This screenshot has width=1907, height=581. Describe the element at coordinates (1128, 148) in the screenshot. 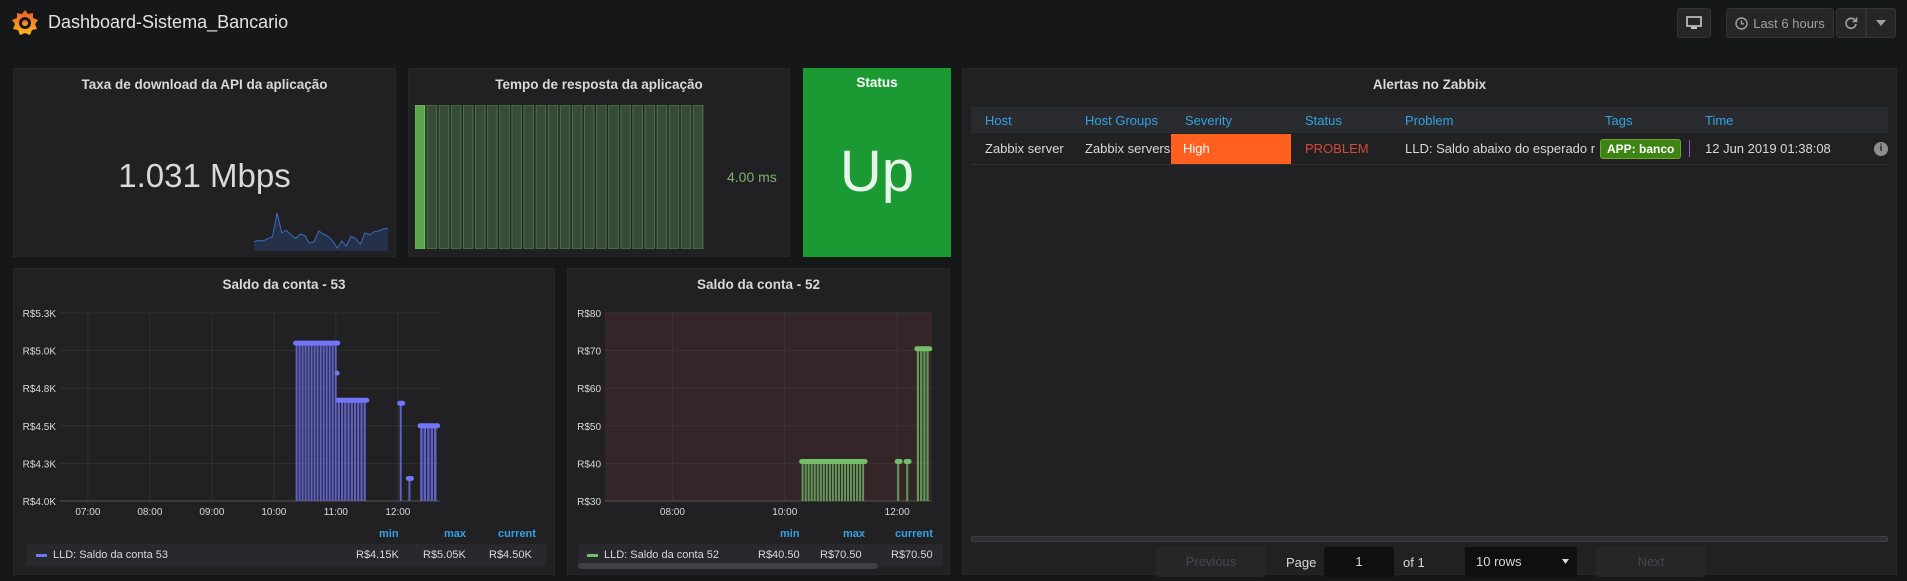

I see `cell-host-groups: Zabbix servers` at that location.